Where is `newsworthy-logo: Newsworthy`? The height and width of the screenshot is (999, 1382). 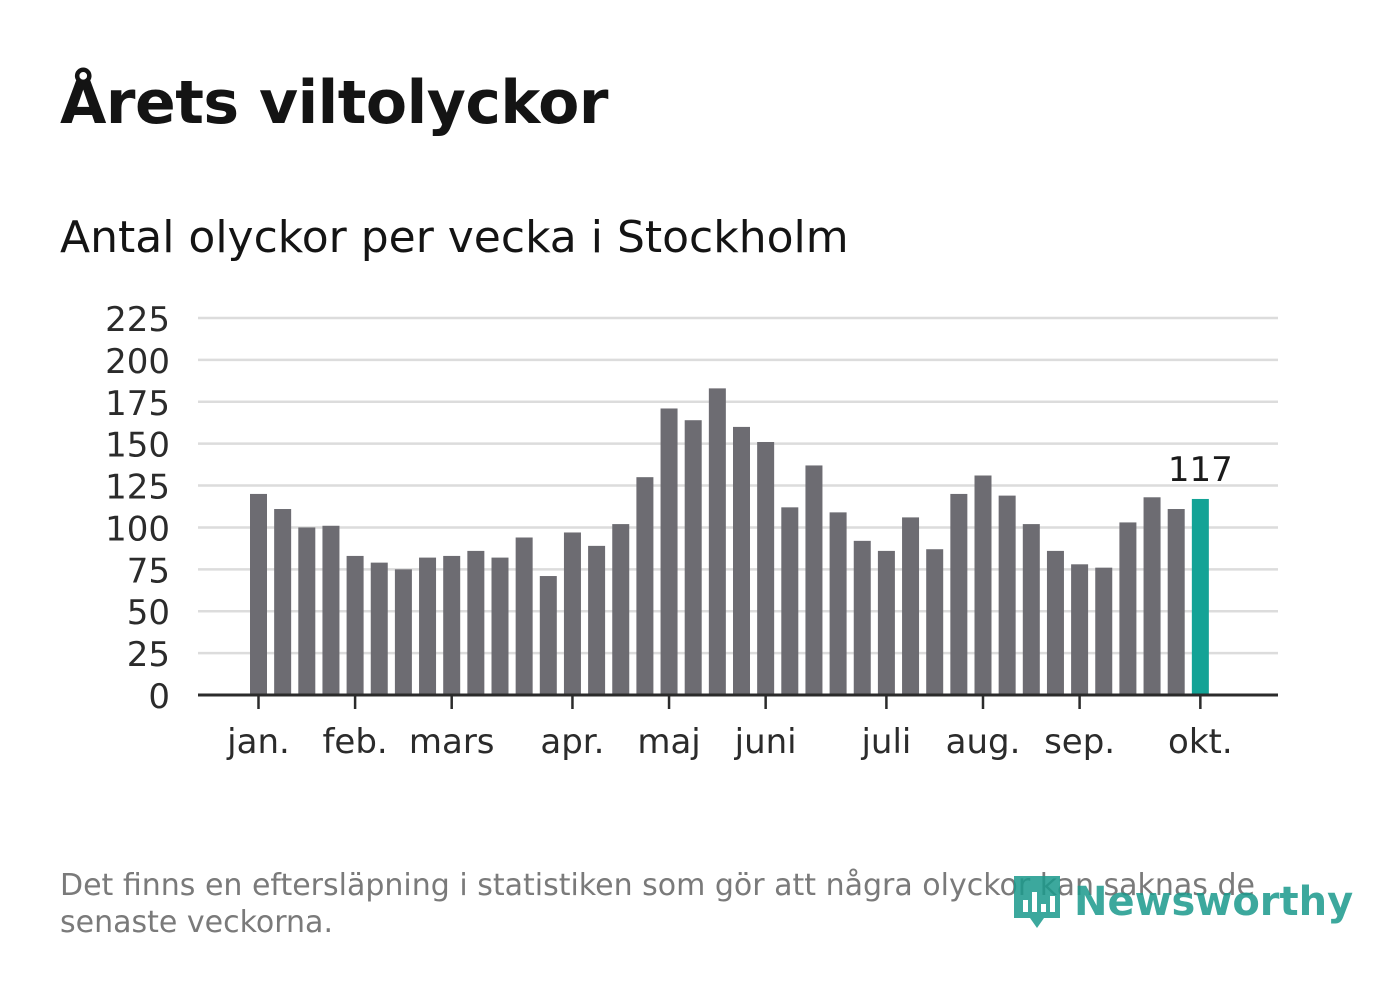 newsworthy-logo: Newsworthy is located at coordinates (1181, 902).